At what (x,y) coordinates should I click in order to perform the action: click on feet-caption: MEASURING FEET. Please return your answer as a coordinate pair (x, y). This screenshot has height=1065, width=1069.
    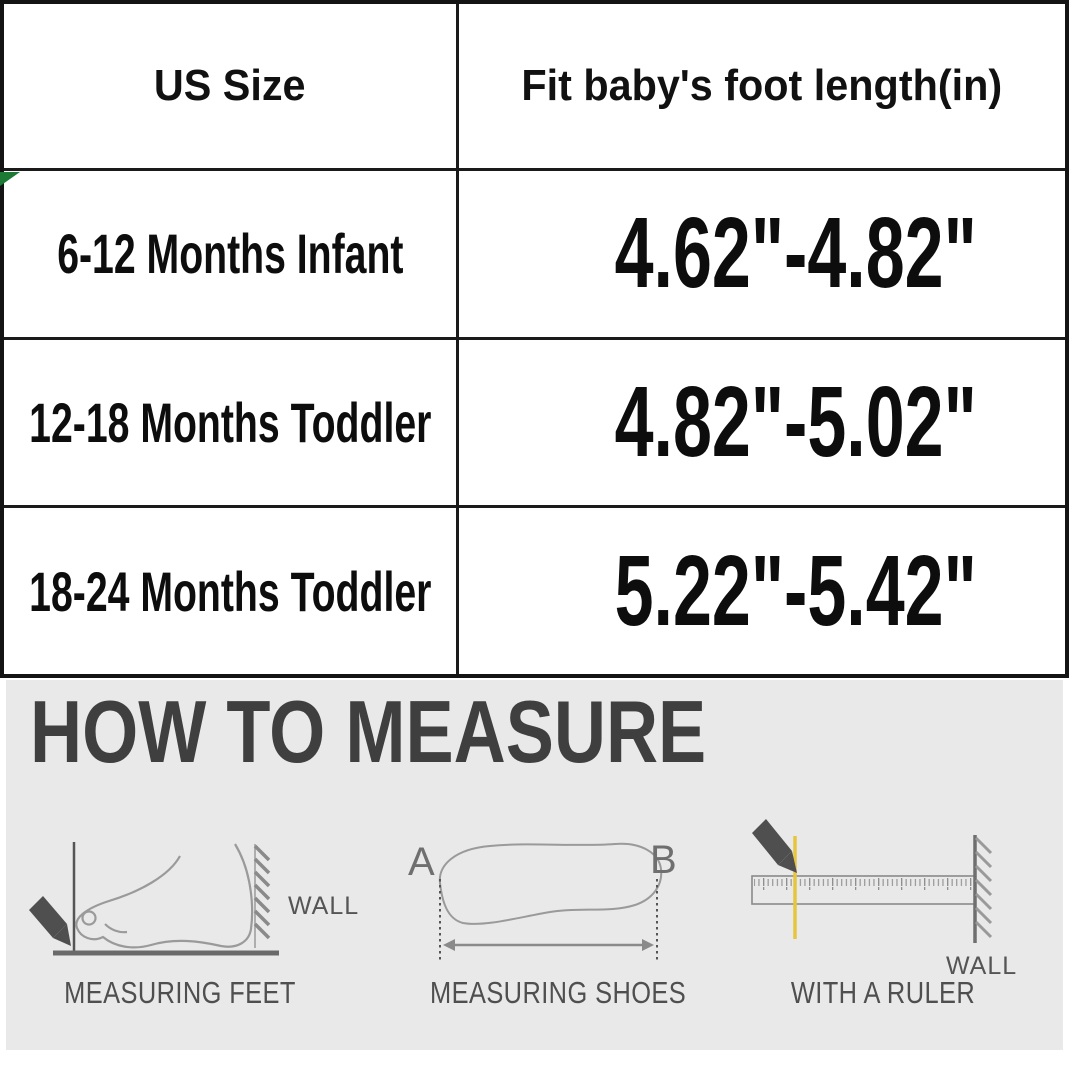
    Looking at the image, I should click on (180, 992).